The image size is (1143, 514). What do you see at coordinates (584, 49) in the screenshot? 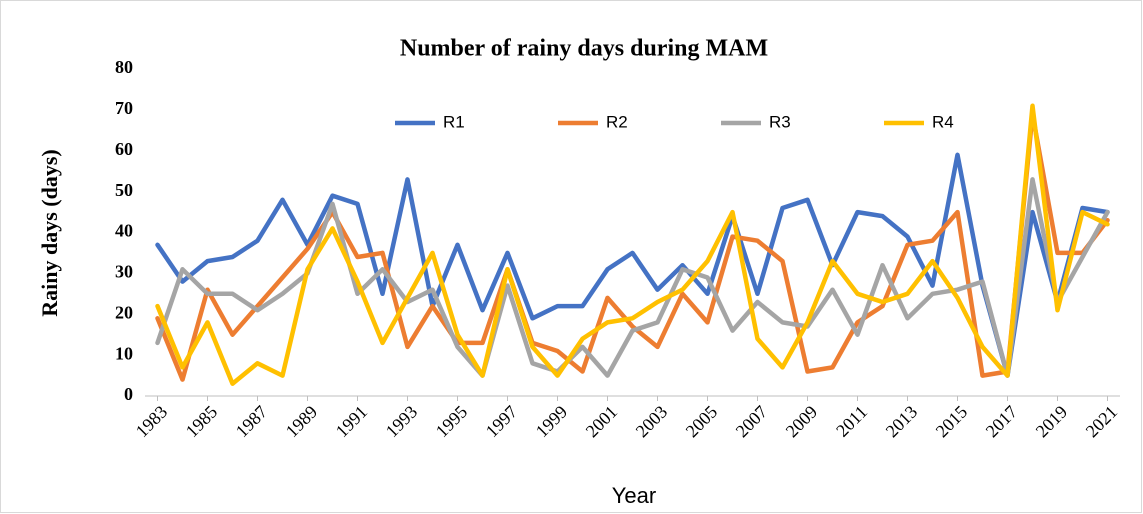
I see `chart-title: Number of rainy days during MAM` at bounding box center [584, 49].